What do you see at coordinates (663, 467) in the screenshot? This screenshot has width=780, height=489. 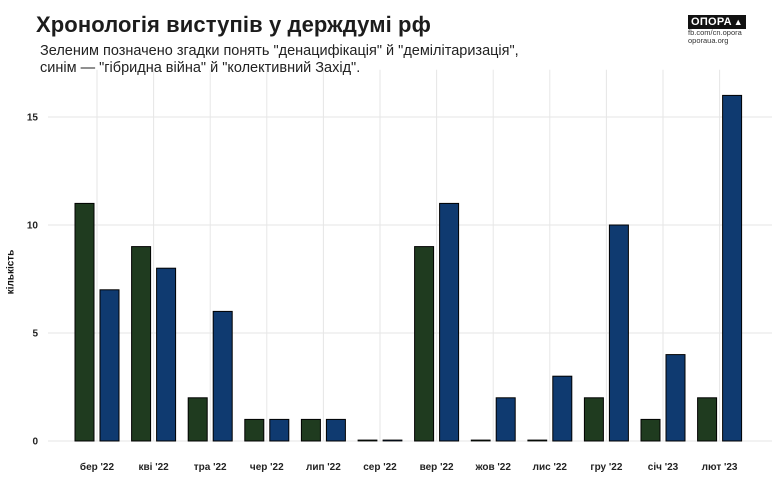 I see `x-tick-label: січ '23` at bounding box center [663, 467].